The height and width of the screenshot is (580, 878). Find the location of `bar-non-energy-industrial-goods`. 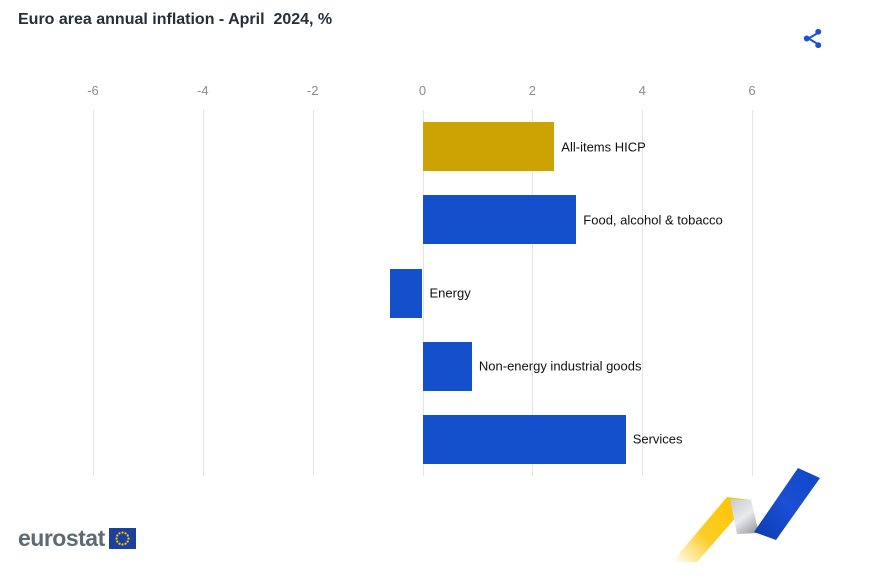

bar-non-energy-industrial-goods is located at coordinates (447, 366).